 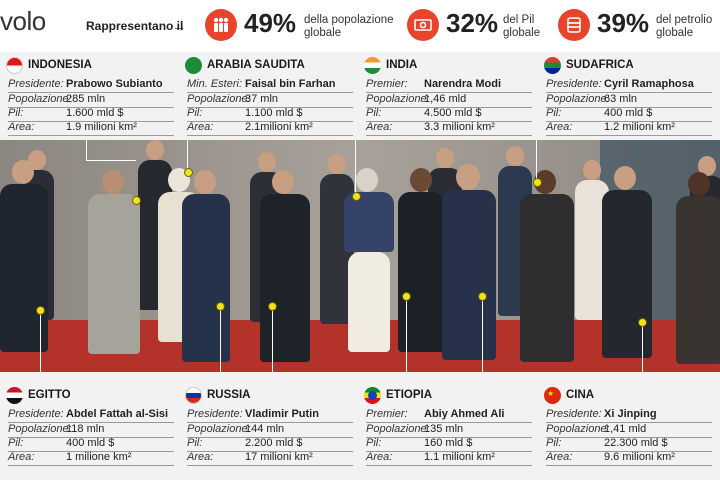 What do you see at coordinates (463, 84) in the screenshot?
I see `leader-name: Narendra Modi` at bounding box center [463, 84].